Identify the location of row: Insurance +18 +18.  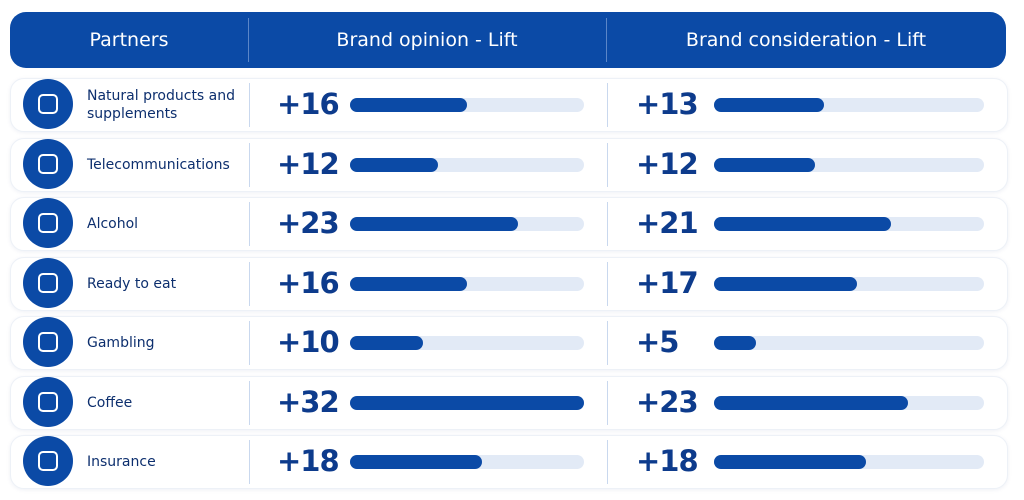
(509, 462).